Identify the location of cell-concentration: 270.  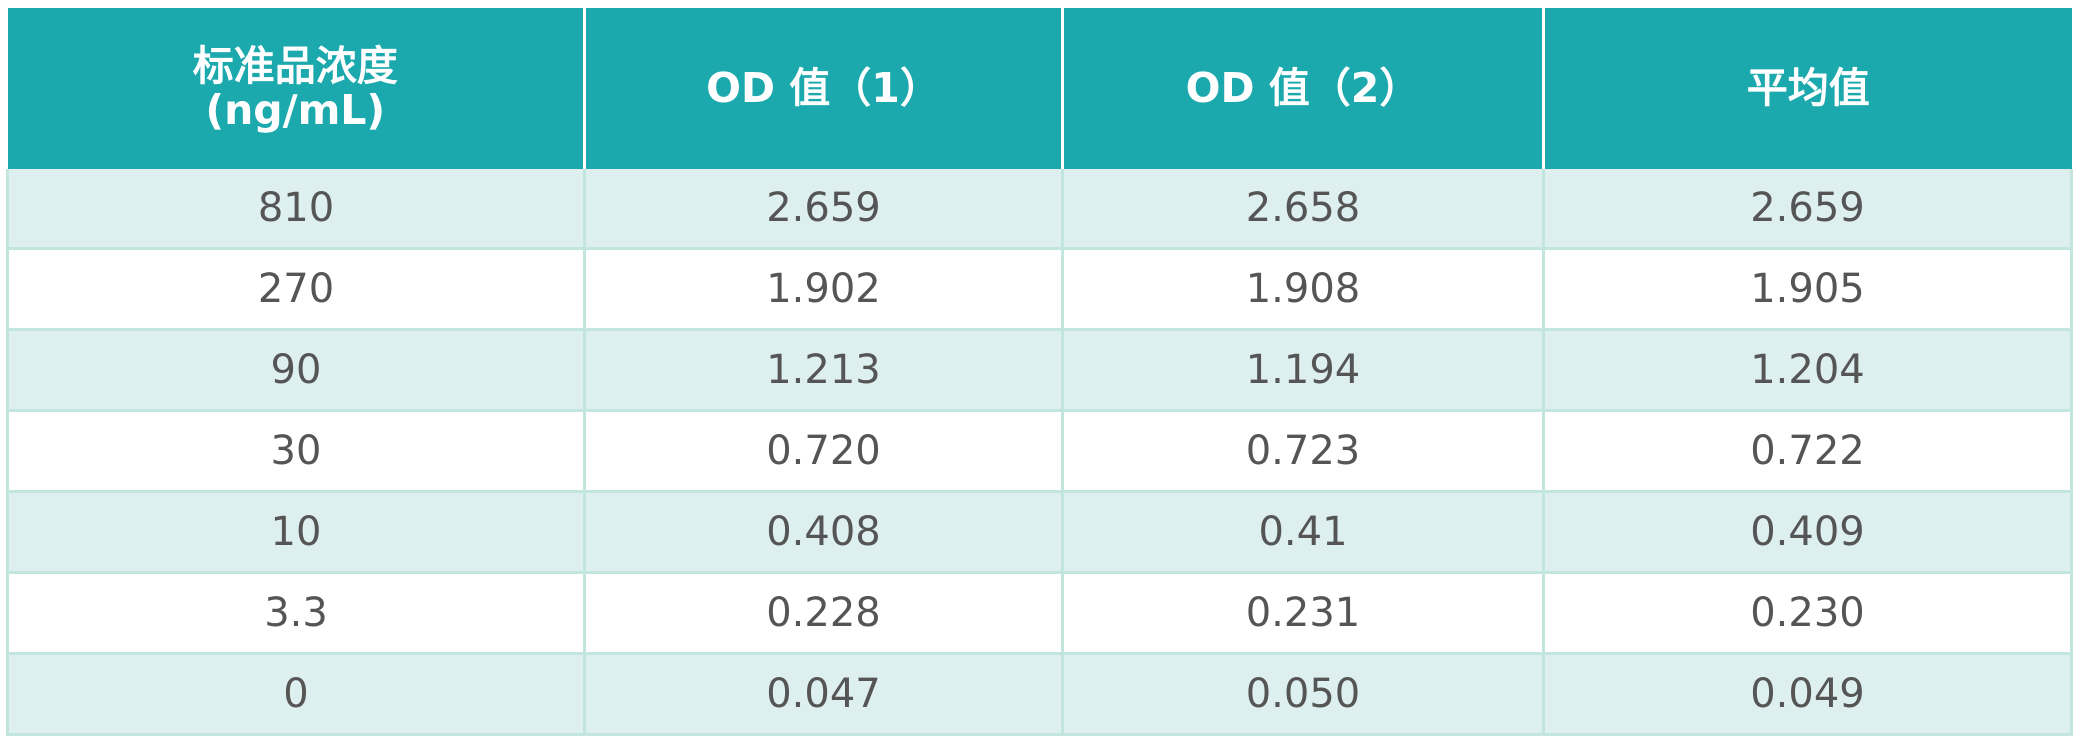
(296, 289).